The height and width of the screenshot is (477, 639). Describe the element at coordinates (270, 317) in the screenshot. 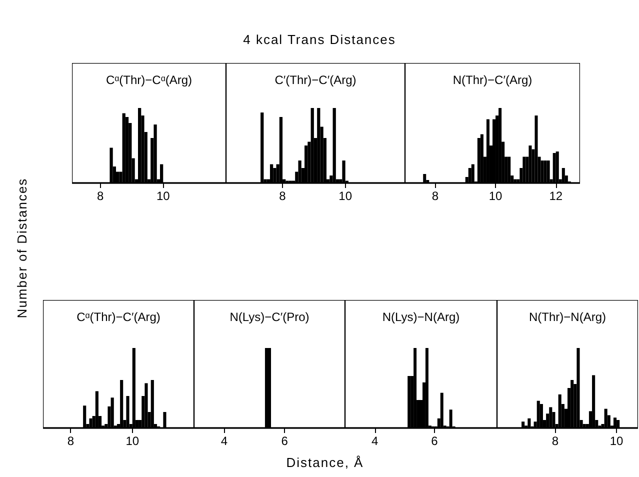

I see `chart-title: N(Lys)−C′(Pro)` at that location.